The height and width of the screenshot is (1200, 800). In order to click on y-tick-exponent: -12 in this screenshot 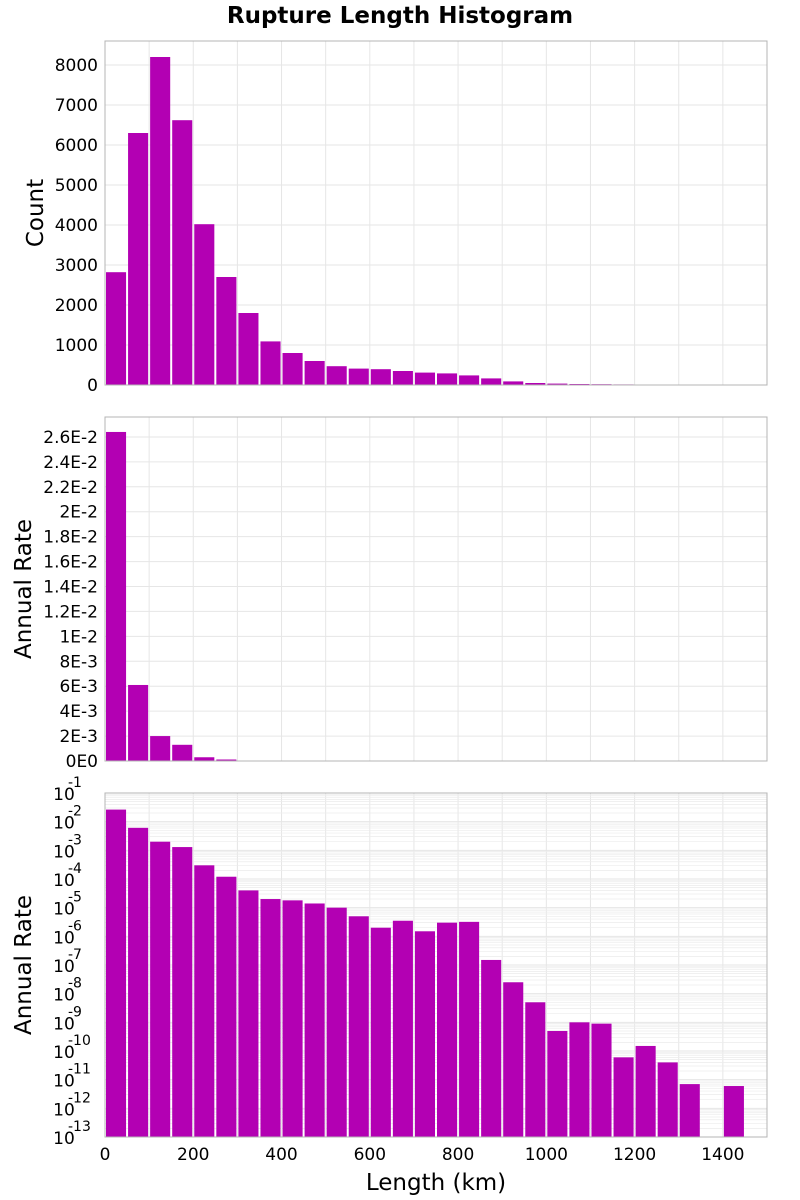, I will do `click(79, 1098)`.